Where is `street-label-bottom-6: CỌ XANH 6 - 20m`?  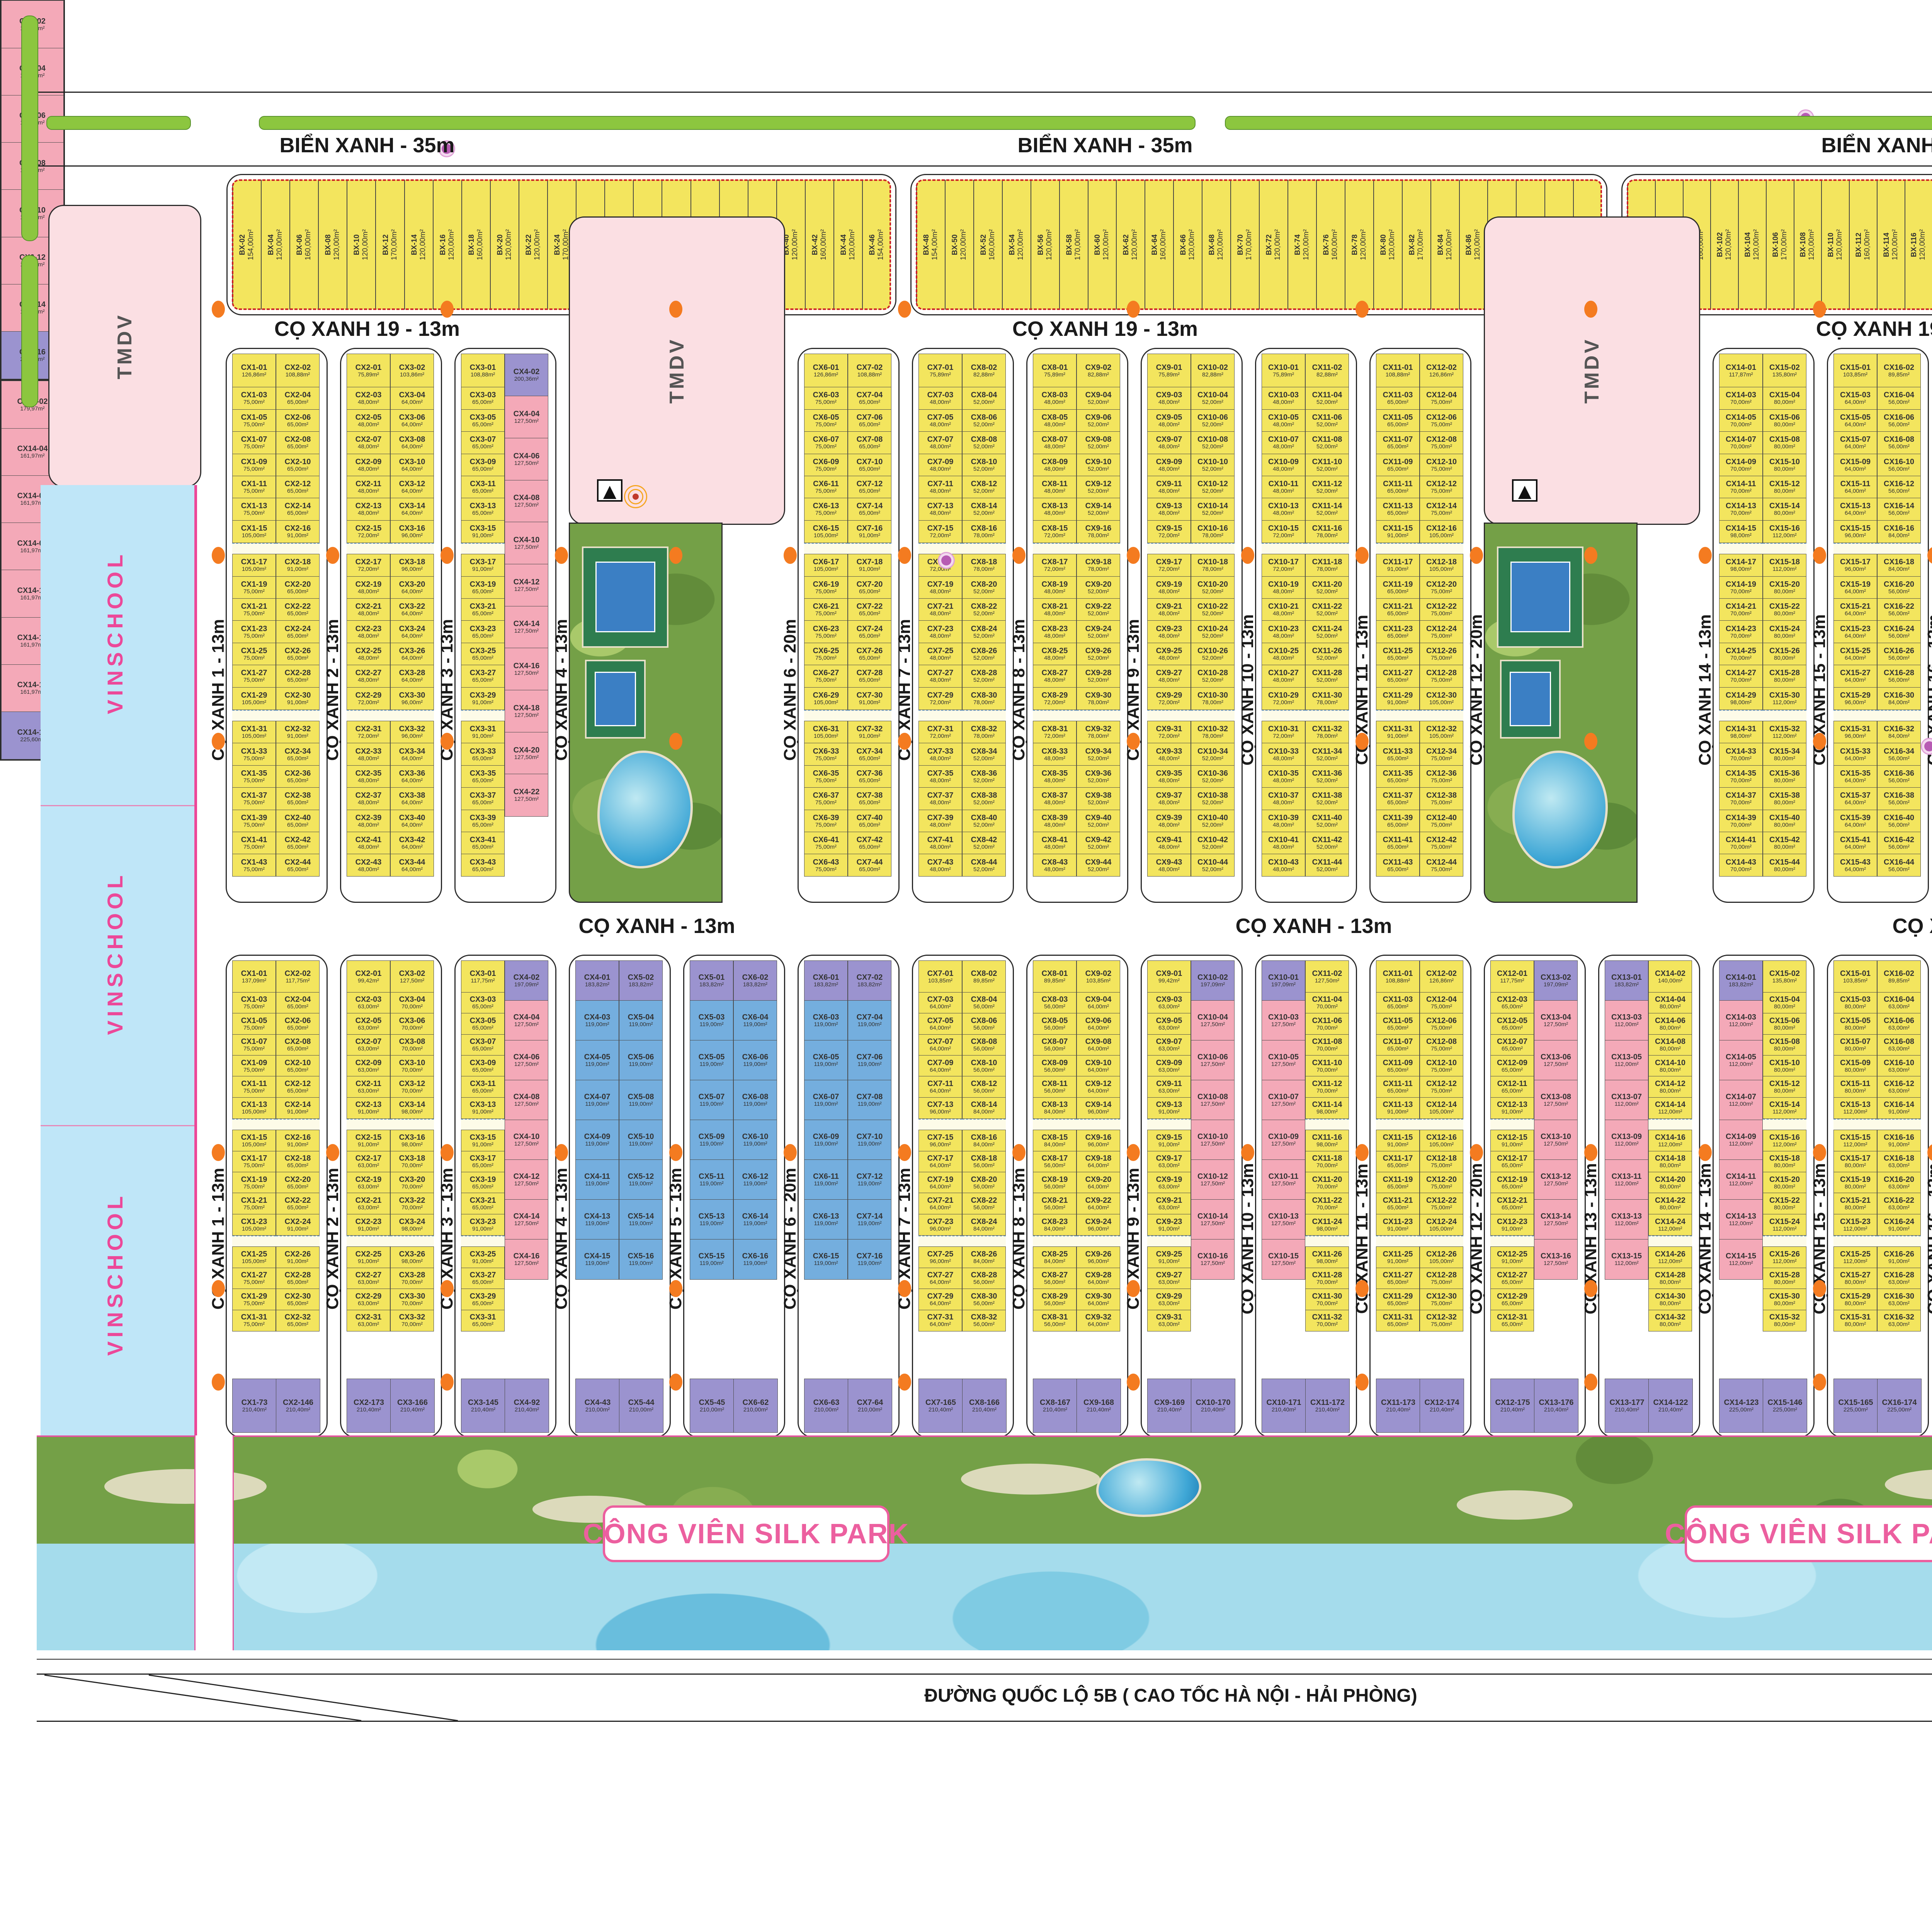
street-label-bottom-6: CỌ XANH 6 - 20m is located at coordinates (791, 1239).